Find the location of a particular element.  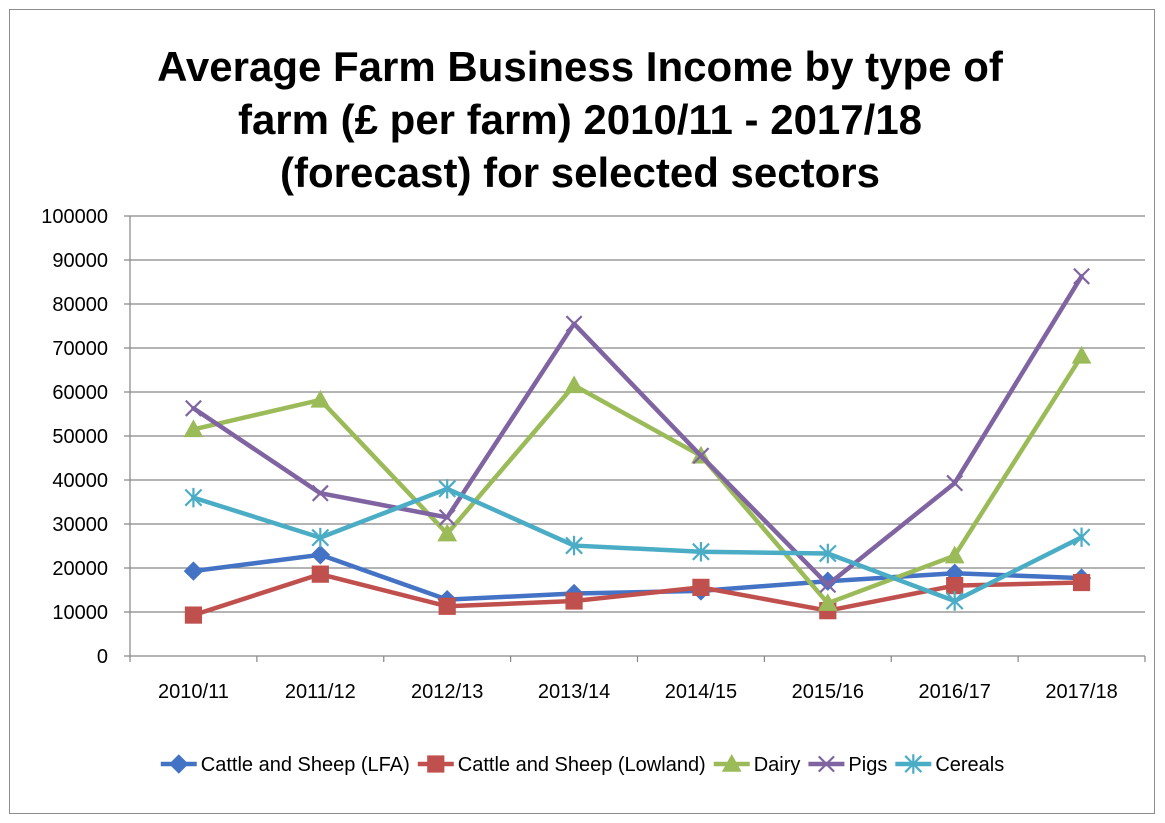

x-tick-label: 2017/18 is located at coordinates (1081, 692).